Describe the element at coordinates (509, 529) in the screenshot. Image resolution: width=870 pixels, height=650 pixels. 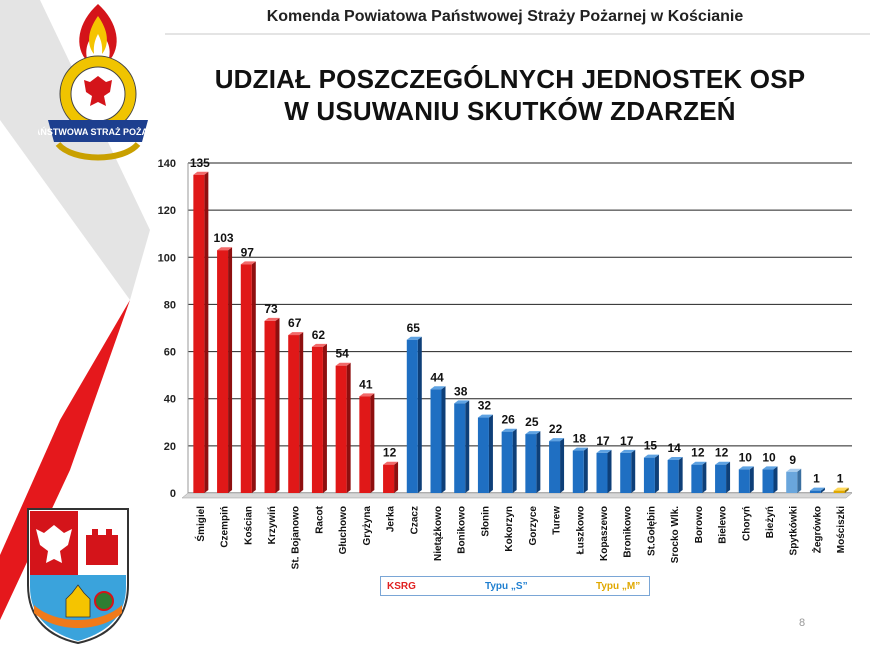
I see `x-tick-label: Kokorzyn` at that location.